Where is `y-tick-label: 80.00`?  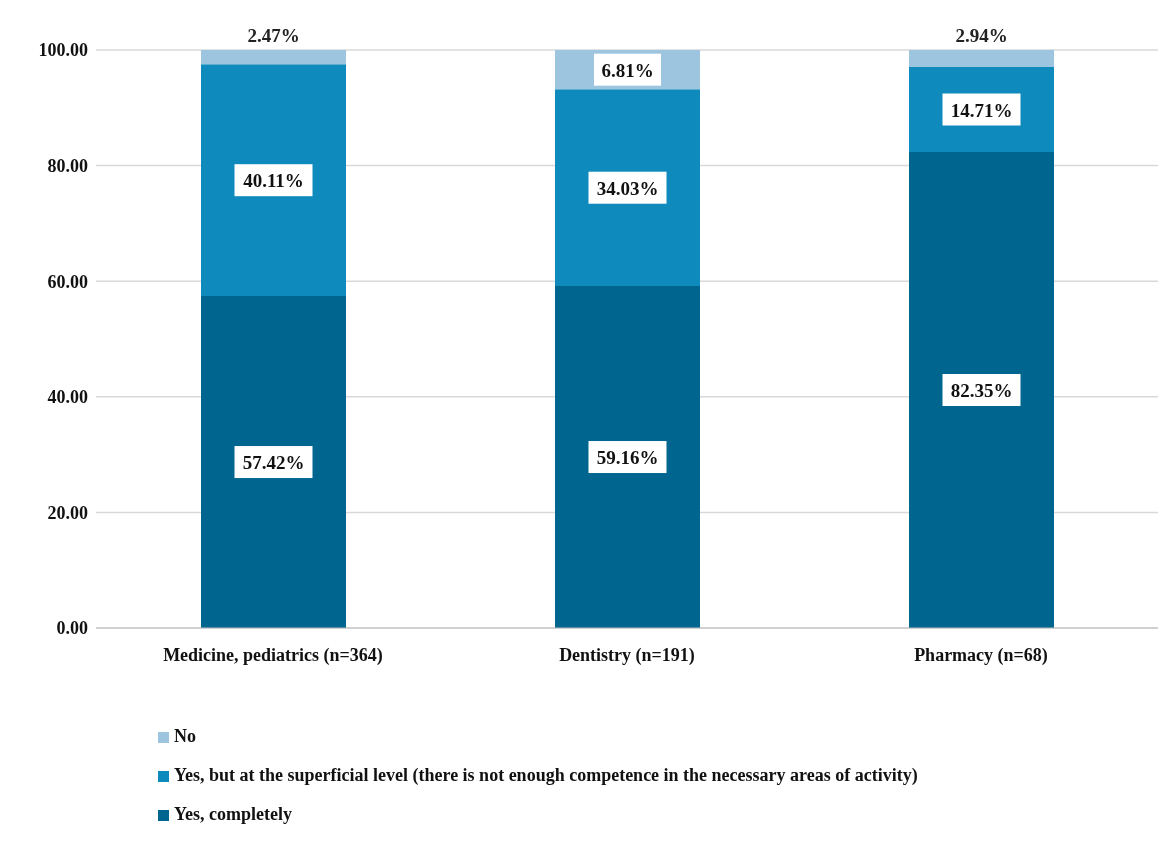
y-tick-label: 80.00 is located at coordinates (67, 165).